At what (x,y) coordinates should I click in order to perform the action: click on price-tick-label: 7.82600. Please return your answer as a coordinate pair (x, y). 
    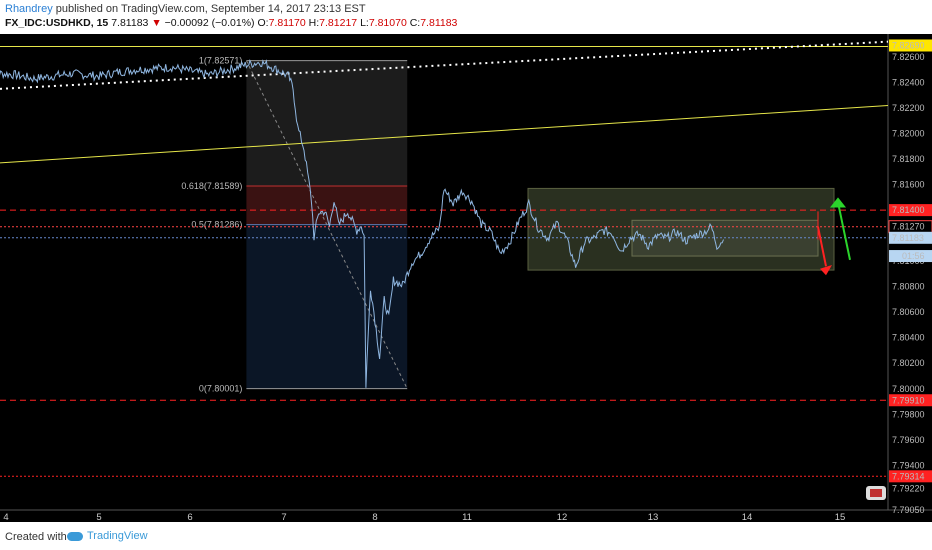
    Looking at the image, I should click on (908, 57).